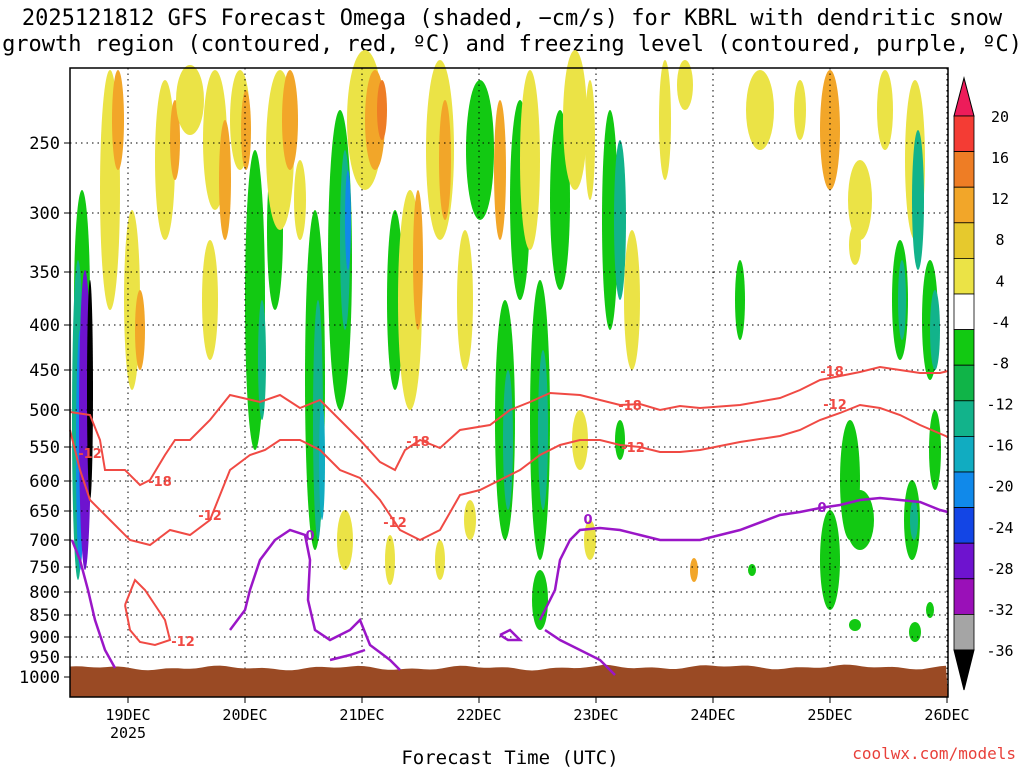 Image resolution: width=1024 pixels, height=768 pixels. I want to click on freezing-label-b: 0, so click(587, 520).